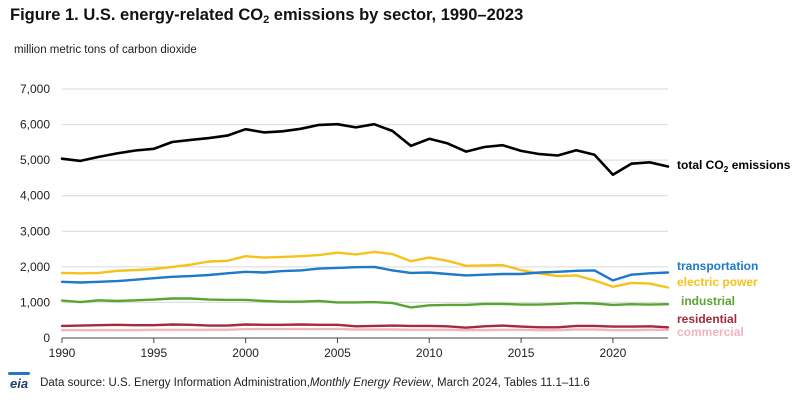  What do you see at coordinates (105, 50) in the screenshot?
I see `y-axis-label: million metric tons of carbon dioxide` at bounding box center [105, 50].